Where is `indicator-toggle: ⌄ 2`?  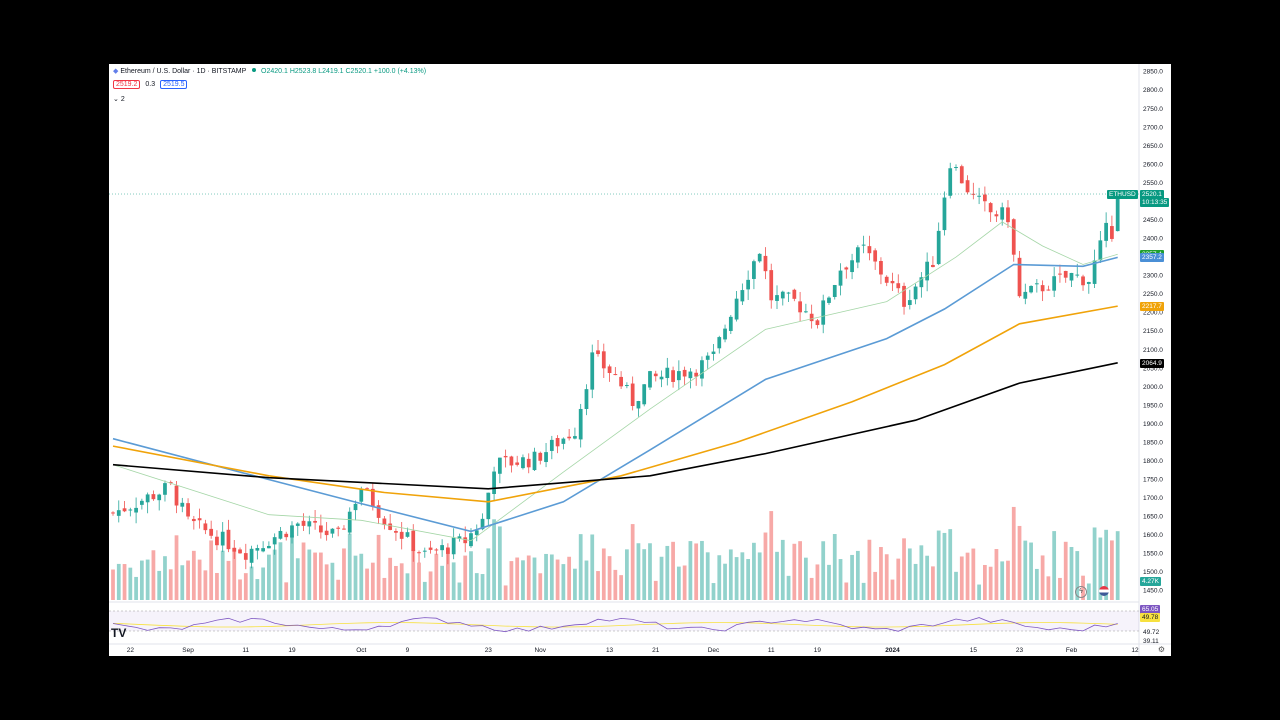
indicator-toggle: ⌄ 2 is located at coordinates (119, 99).